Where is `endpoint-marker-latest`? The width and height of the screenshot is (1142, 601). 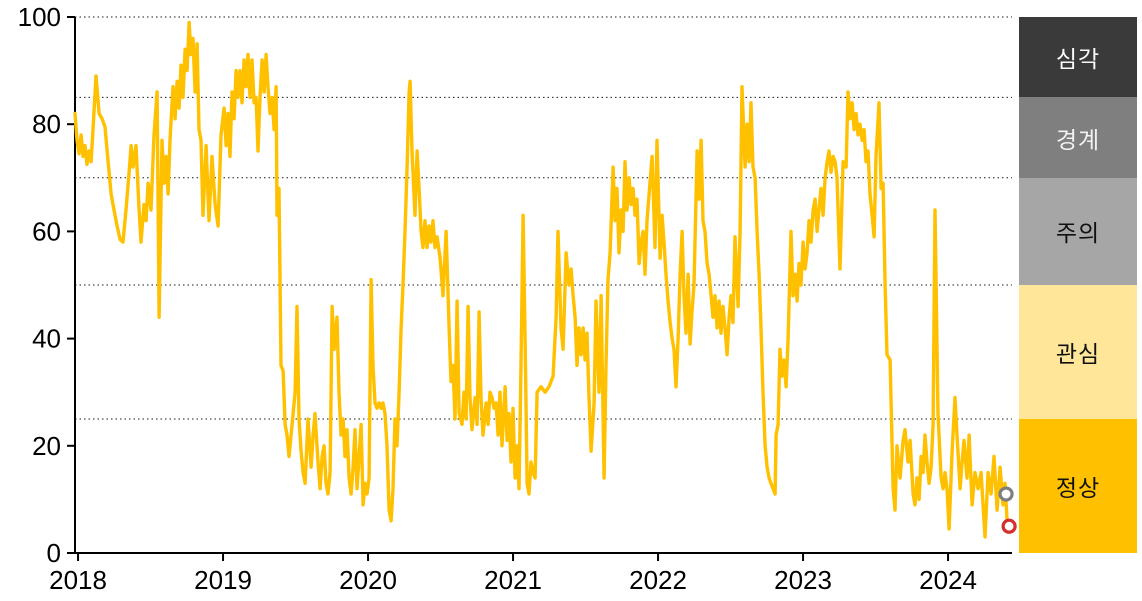
endpoint-marker-latest is located at coordinates (1009, 526).